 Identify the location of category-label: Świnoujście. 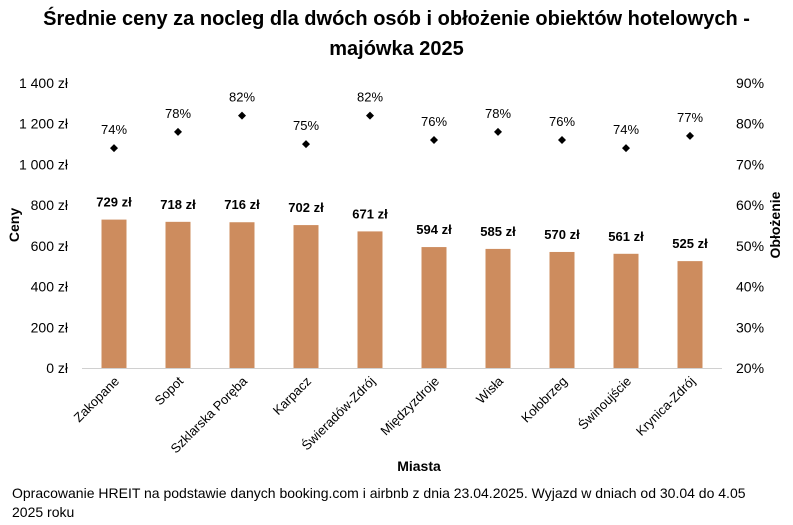
(604, 403).